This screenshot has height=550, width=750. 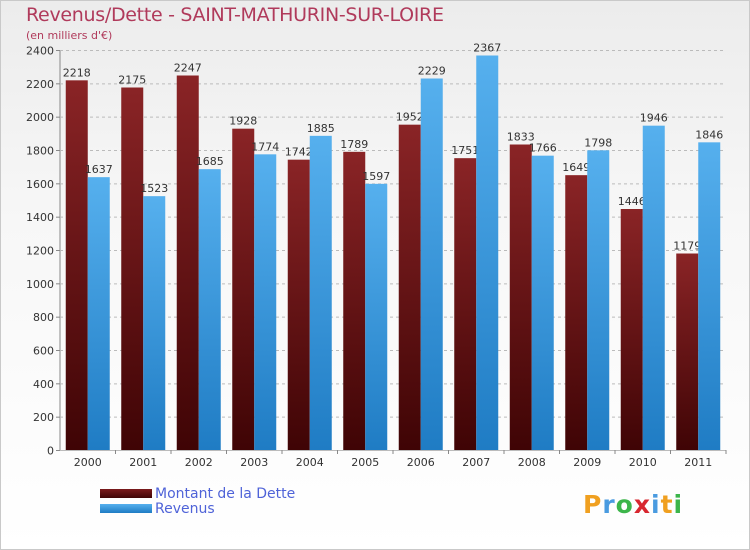 I want to click on data-label-revenue: 1685, so click(x=210, y=161).